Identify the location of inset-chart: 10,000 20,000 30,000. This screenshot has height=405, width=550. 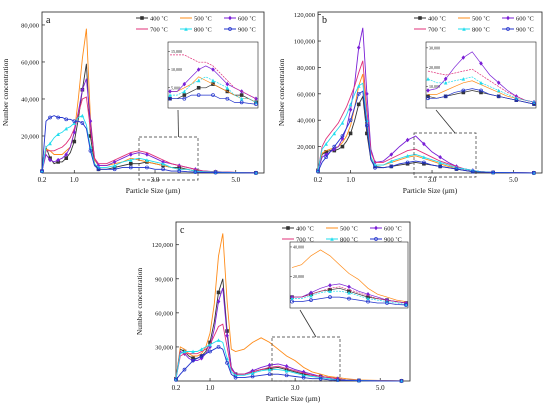
(481, 75).